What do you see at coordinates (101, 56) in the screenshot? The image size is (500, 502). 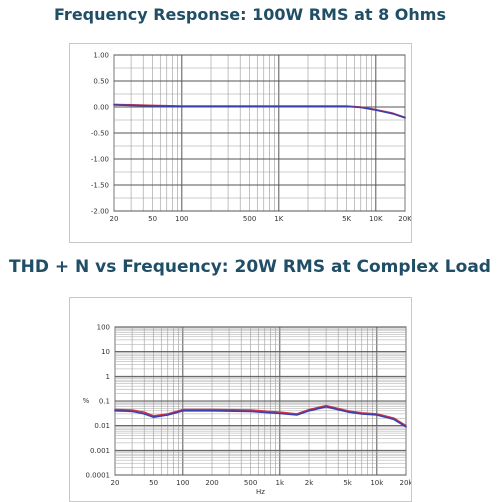 I see `y-tick-label: 1.00` at bounding box center [101, 56].